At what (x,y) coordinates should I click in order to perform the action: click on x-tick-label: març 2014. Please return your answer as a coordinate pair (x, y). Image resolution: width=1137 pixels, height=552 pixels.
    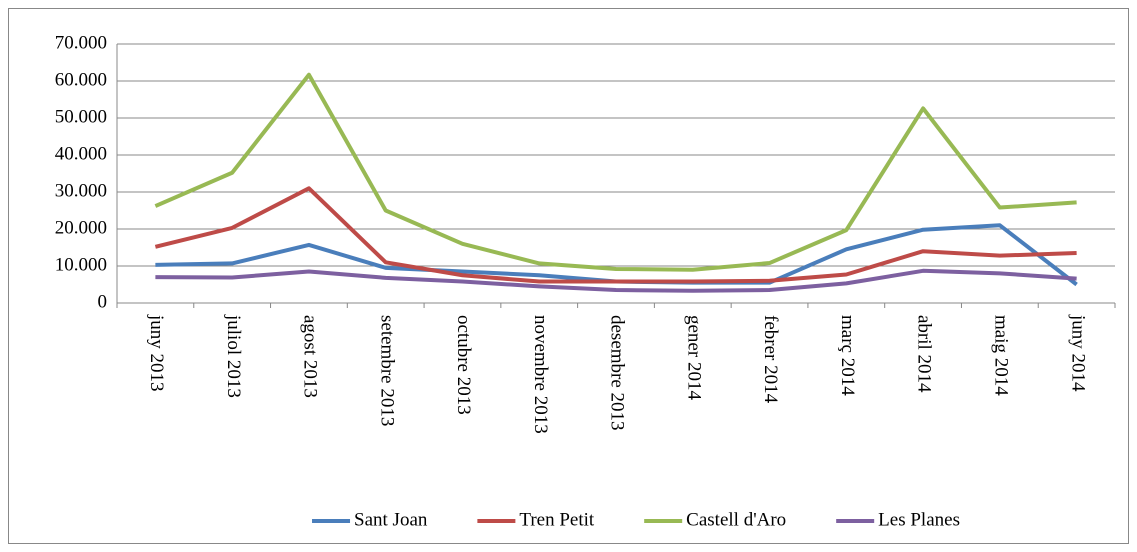
    Looking at the image, I should click on (847, 355).